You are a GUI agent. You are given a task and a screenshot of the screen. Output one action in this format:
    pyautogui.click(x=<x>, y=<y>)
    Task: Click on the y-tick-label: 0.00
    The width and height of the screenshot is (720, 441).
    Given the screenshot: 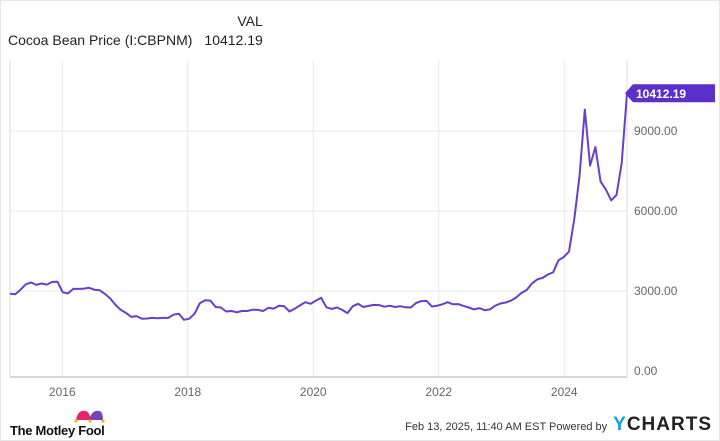 What is the action you would take?
    pyautogui.click(x=646, y=371)
    